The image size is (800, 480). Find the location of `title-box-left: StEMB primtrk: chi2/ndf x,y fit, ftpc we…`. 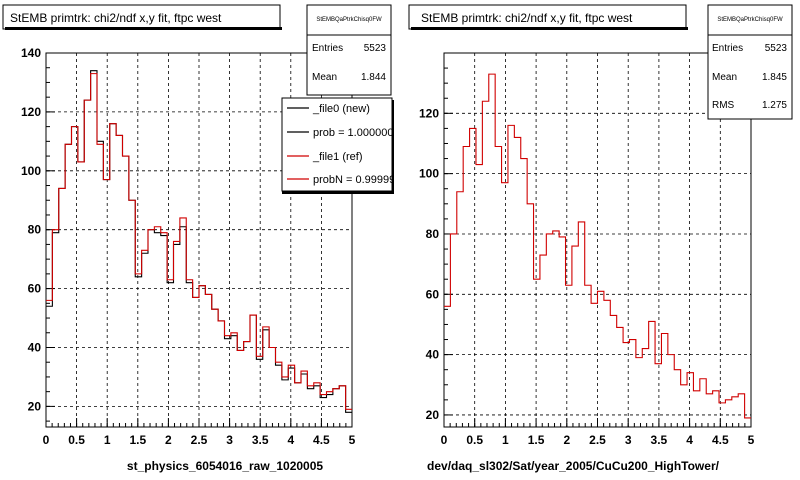

title-box-left: StEMB primtrk: chi2/ndf x,y fit, ftpc we… is located at coordinates (142, 17).